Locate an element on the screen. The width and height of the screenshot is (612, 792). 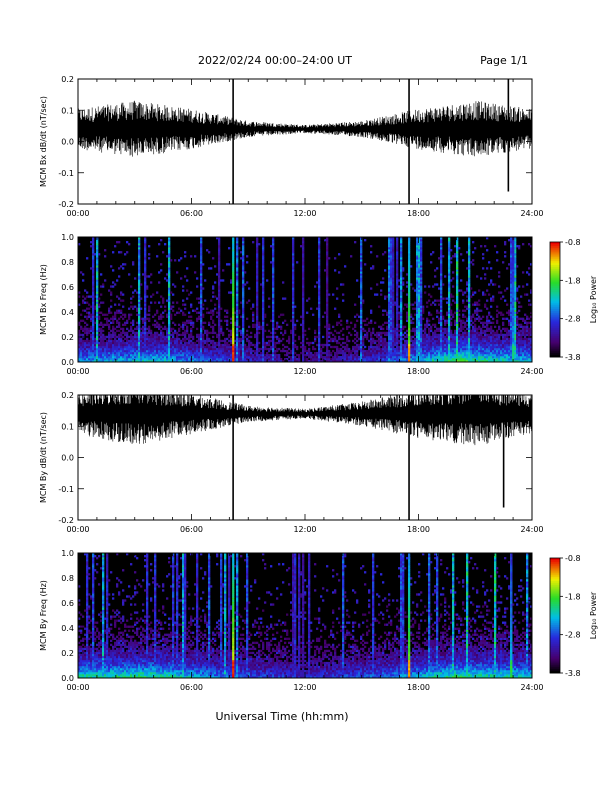
x-tick-label: 00:00 is located at coordinates (77, 213).